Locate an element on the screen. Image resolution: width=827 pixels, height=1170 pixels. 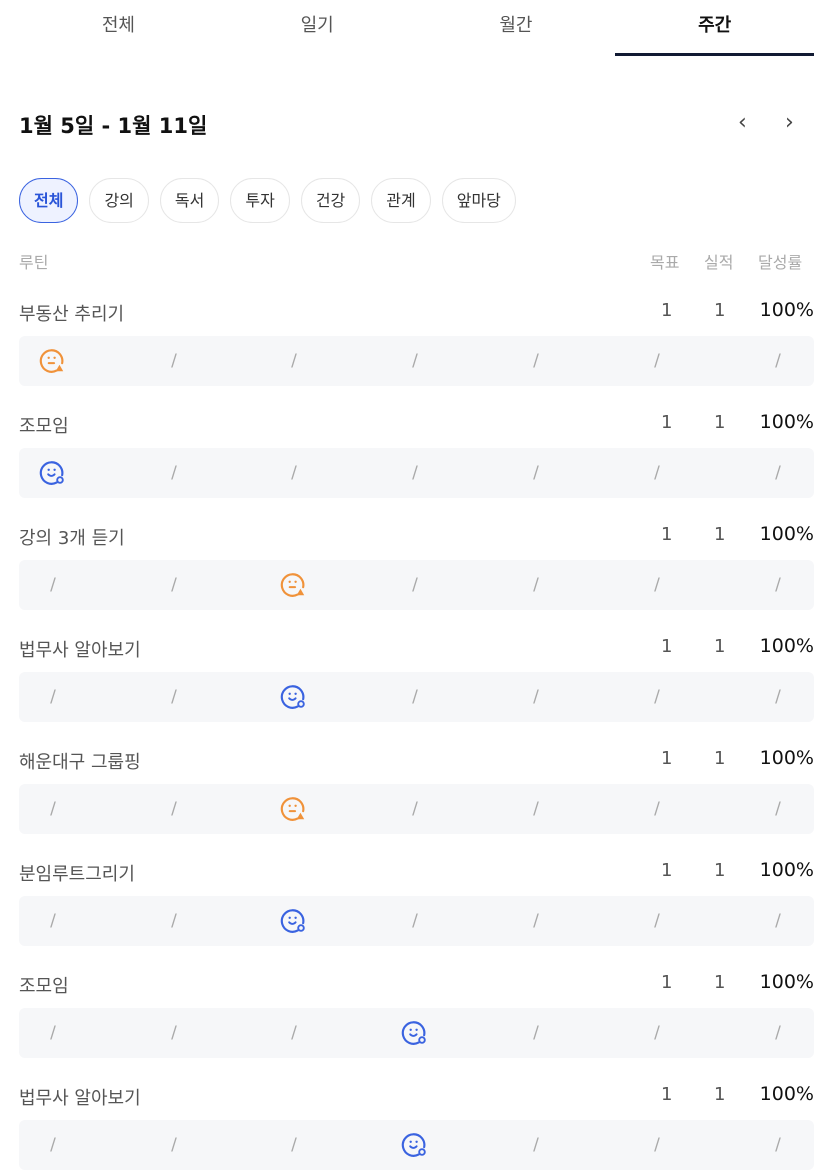
header-rate: 달성률 is located at coordinates (780, 262).